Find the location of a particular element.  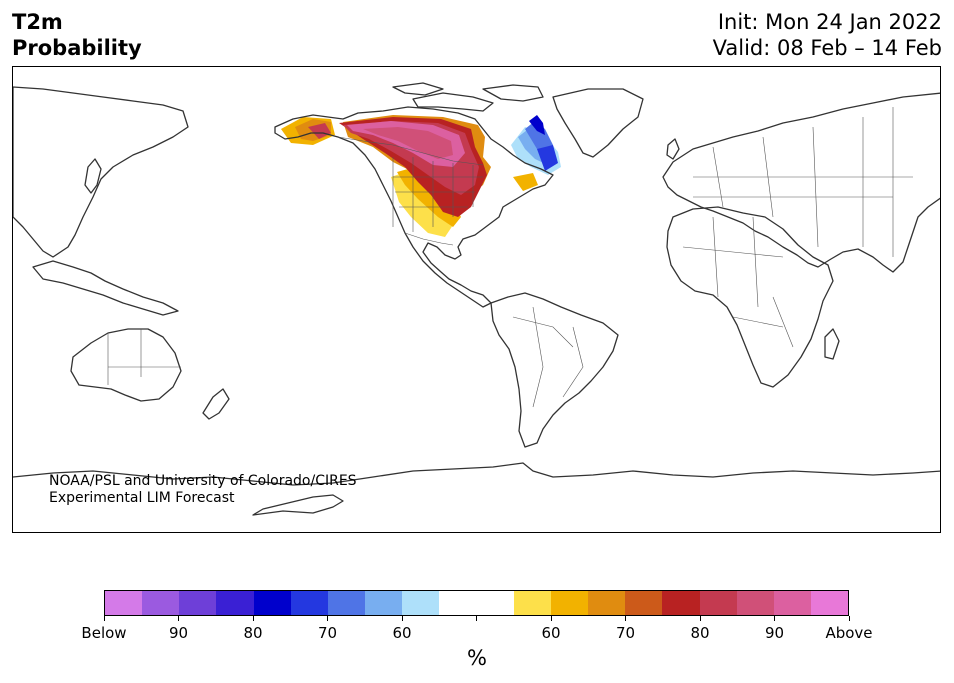

product-label: Probability is located at coordinates (77, 48).